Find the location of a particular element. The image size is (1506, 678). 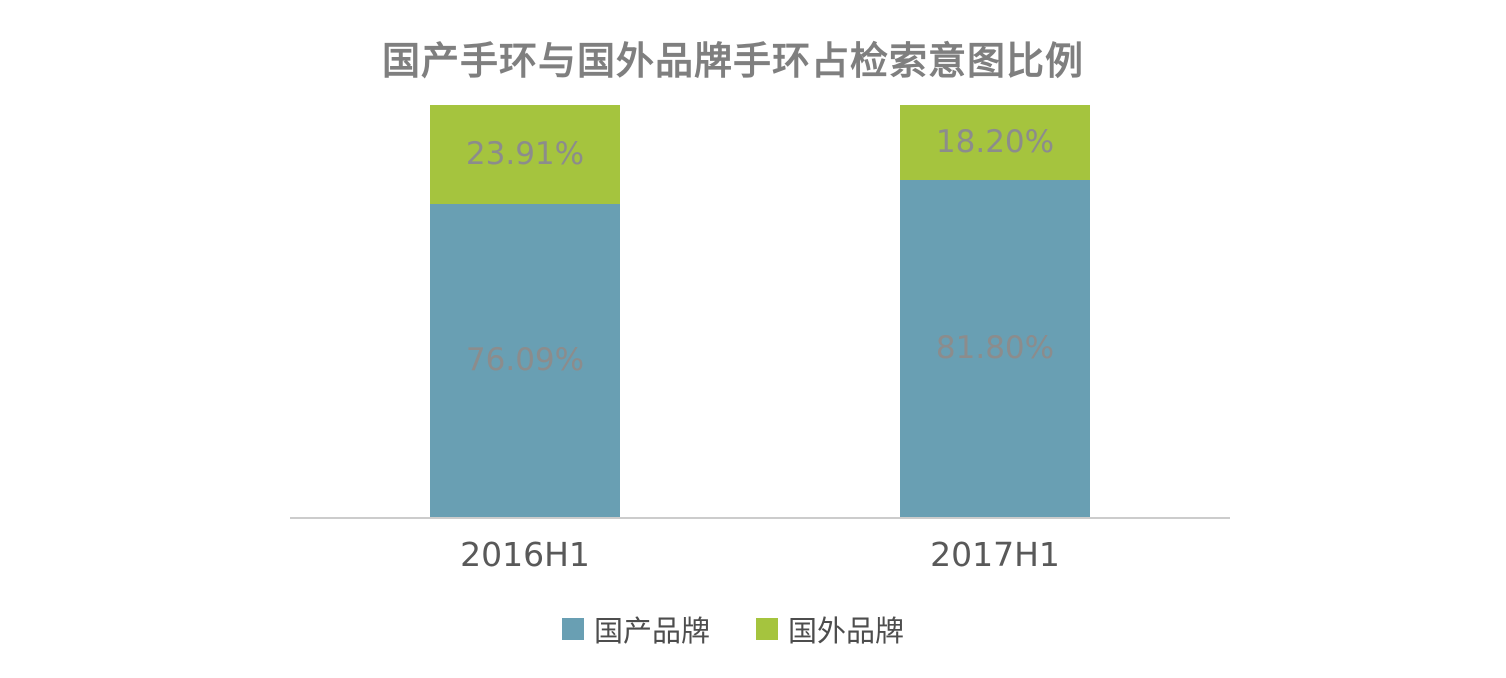

legend: 国产品牌 国外品牌 is located at coordinates (733, 629).